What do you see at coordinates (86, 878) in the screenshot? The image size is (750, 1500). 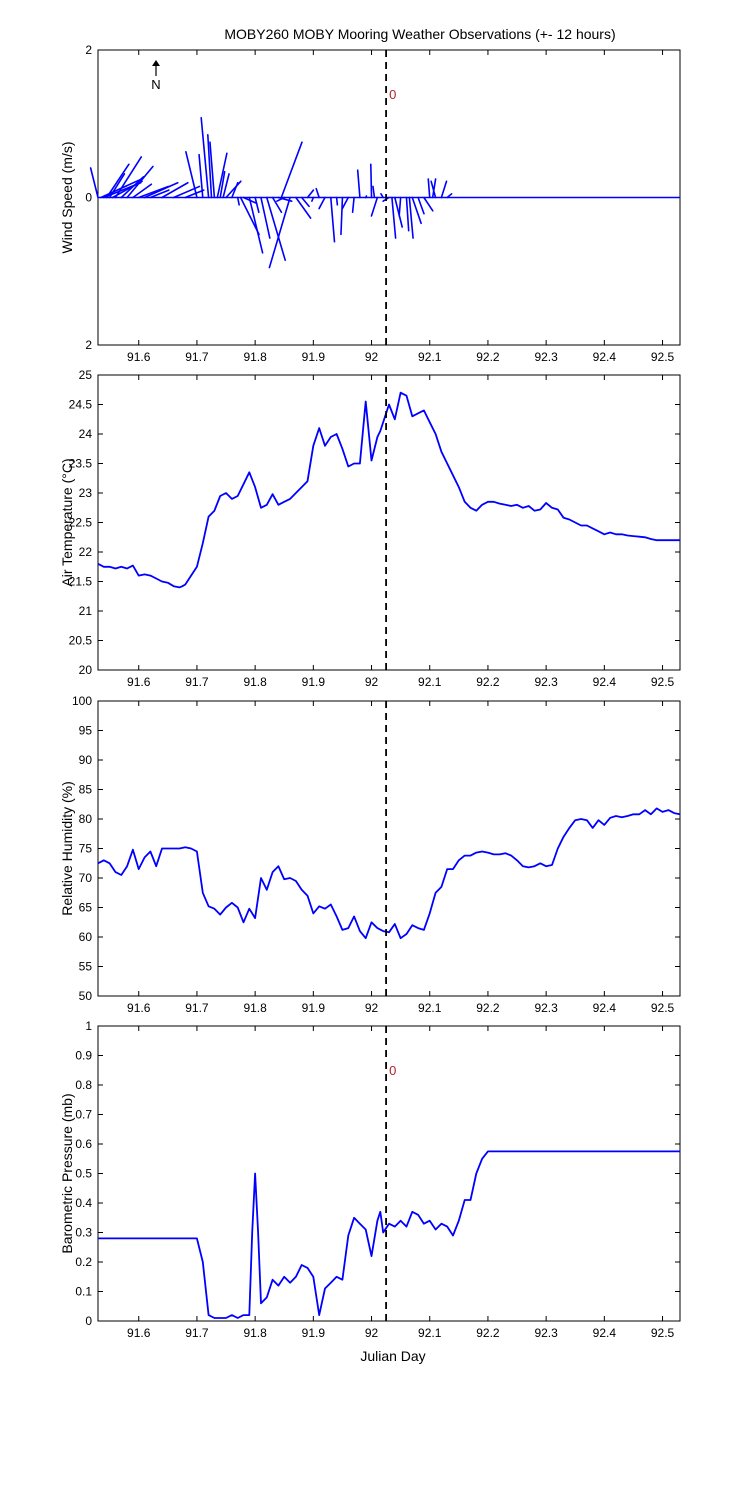 I see `y-tick-label: 70` at bounding box center [86, 878].